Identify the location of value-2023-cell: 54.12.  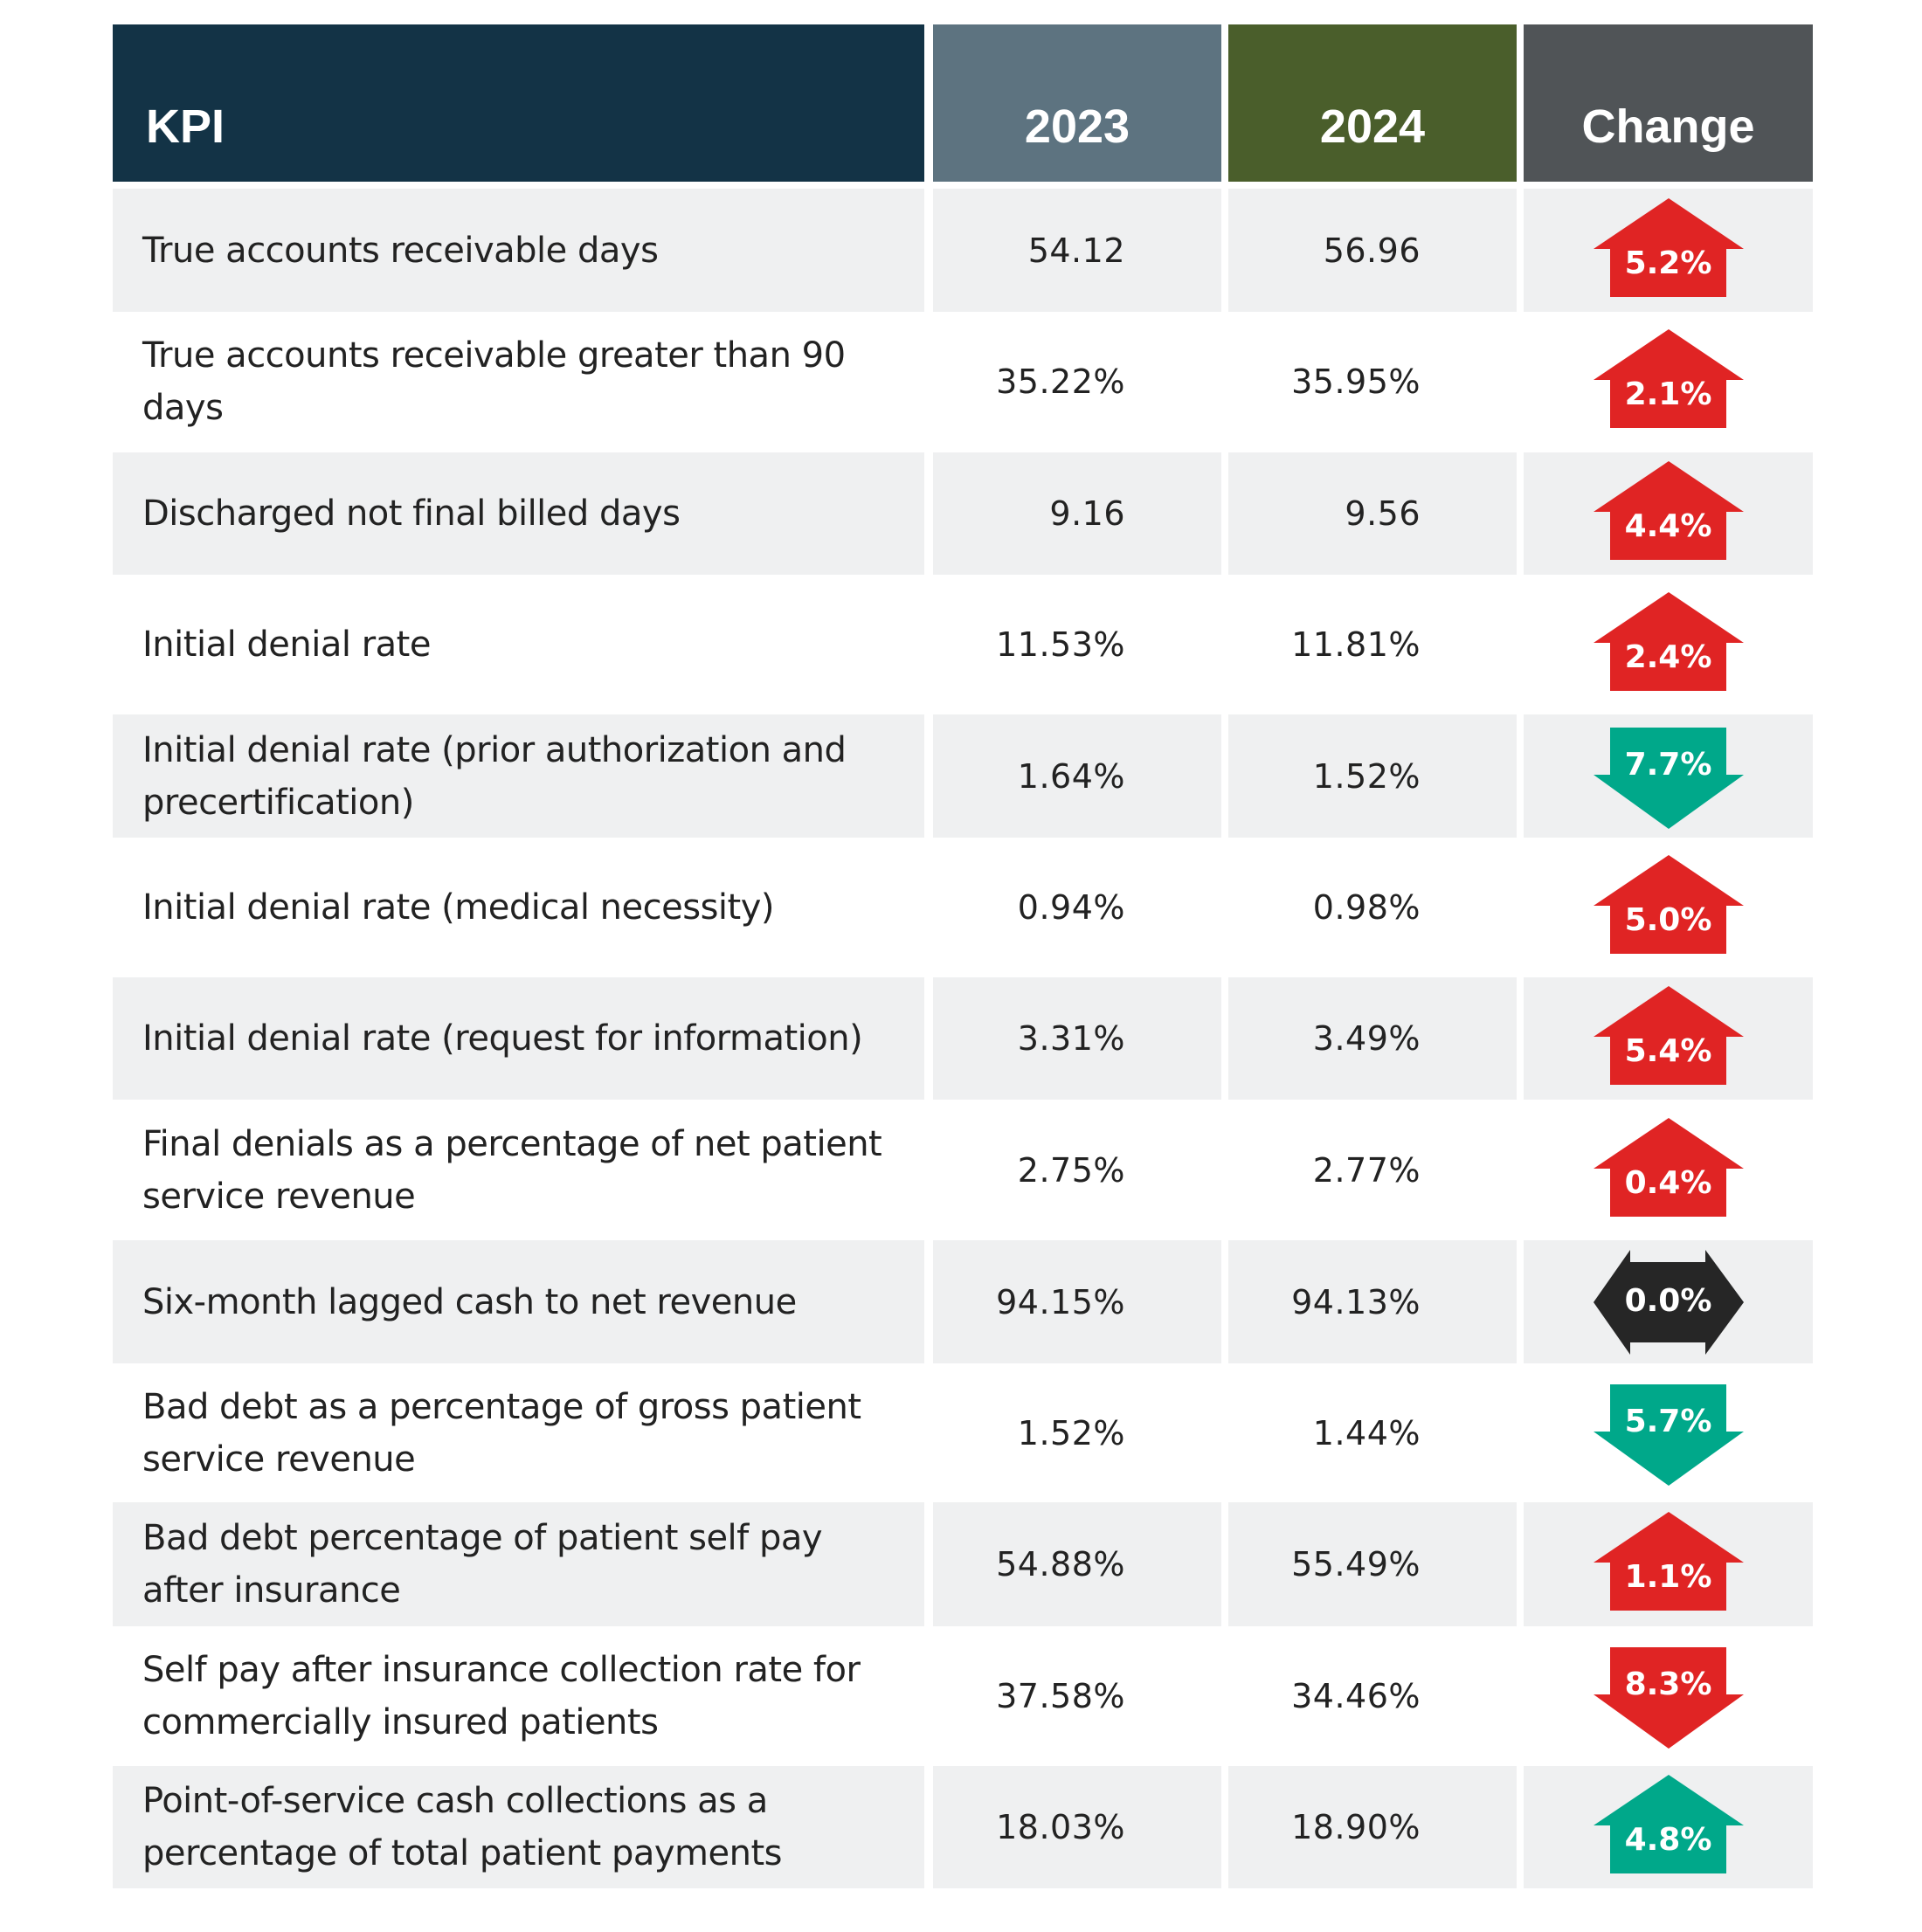
(1077, 250).